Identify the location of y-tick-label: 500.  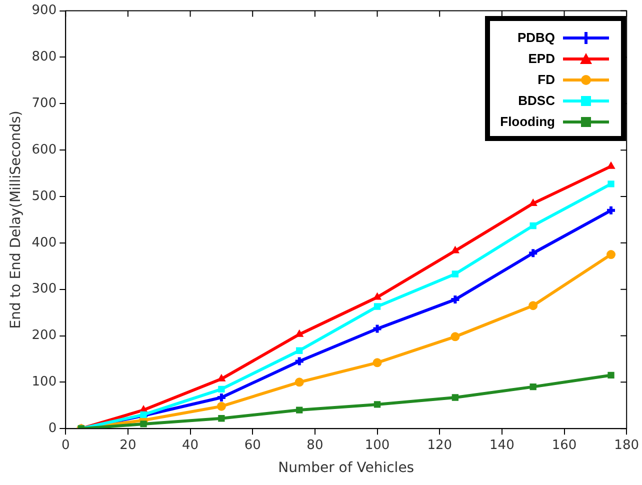
(44, 196).